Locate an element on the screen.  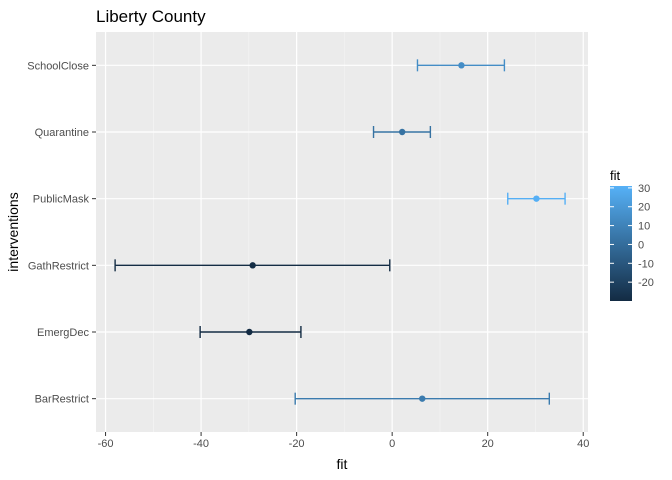
x-tick-label: -60 is located at coordinates (106, 444).